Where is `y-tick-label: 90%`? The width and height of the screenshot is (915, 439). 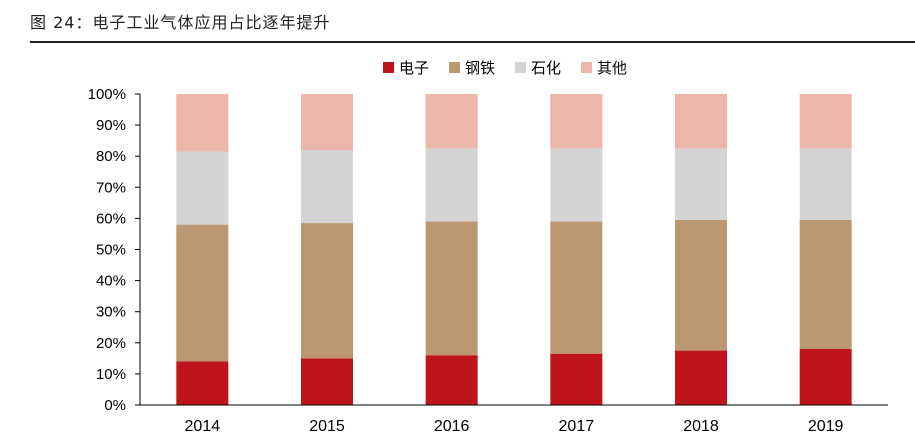
y-tick-label: 90% is located at coordinates (111, 125).